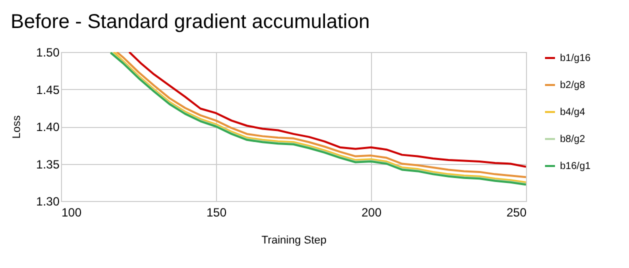 The image size is (629, 268). I want to click on y-tick-label: 1.30, so click(48, 201).